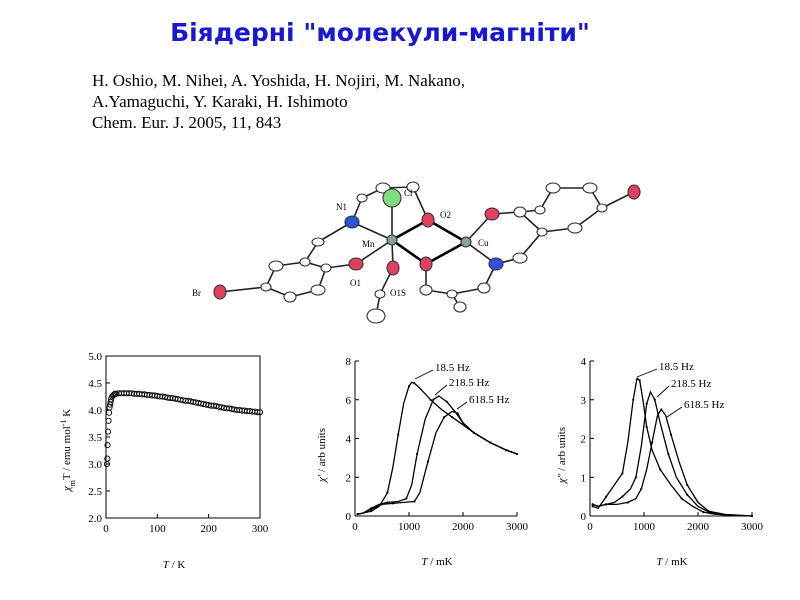 The height and width of the screenshot is (600, 800). I want to click on chart2-xlabel-var: T, so click(424, 562).